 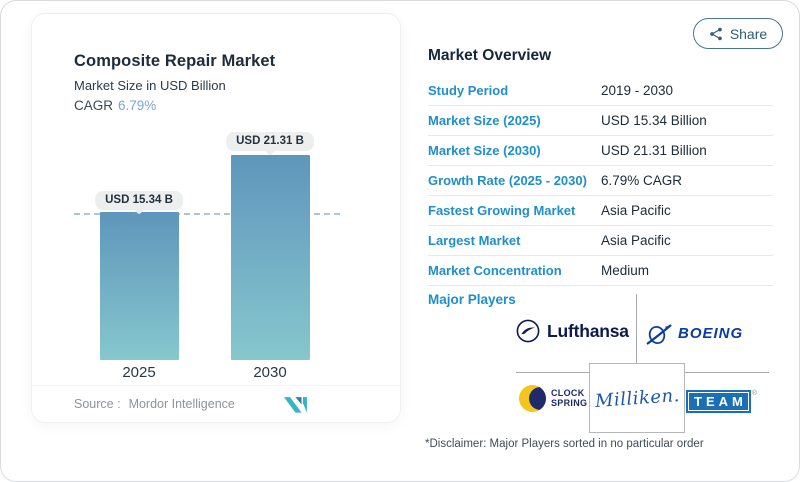 I want to click on row-label: Growth Rate (2025 - 2030), so click(x=507, y=180).